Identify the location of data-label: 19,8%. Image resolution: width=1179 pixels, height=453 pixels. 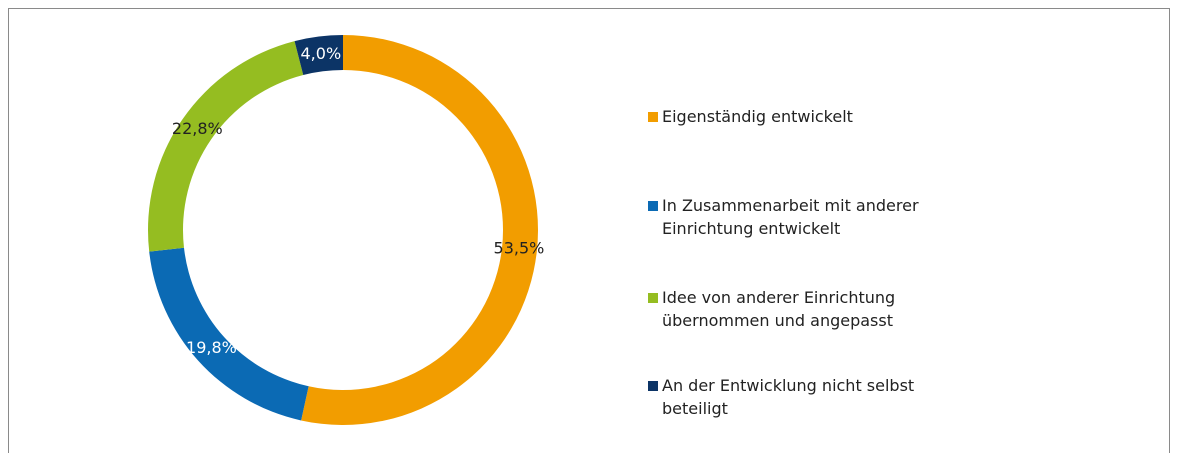
(211, 347).